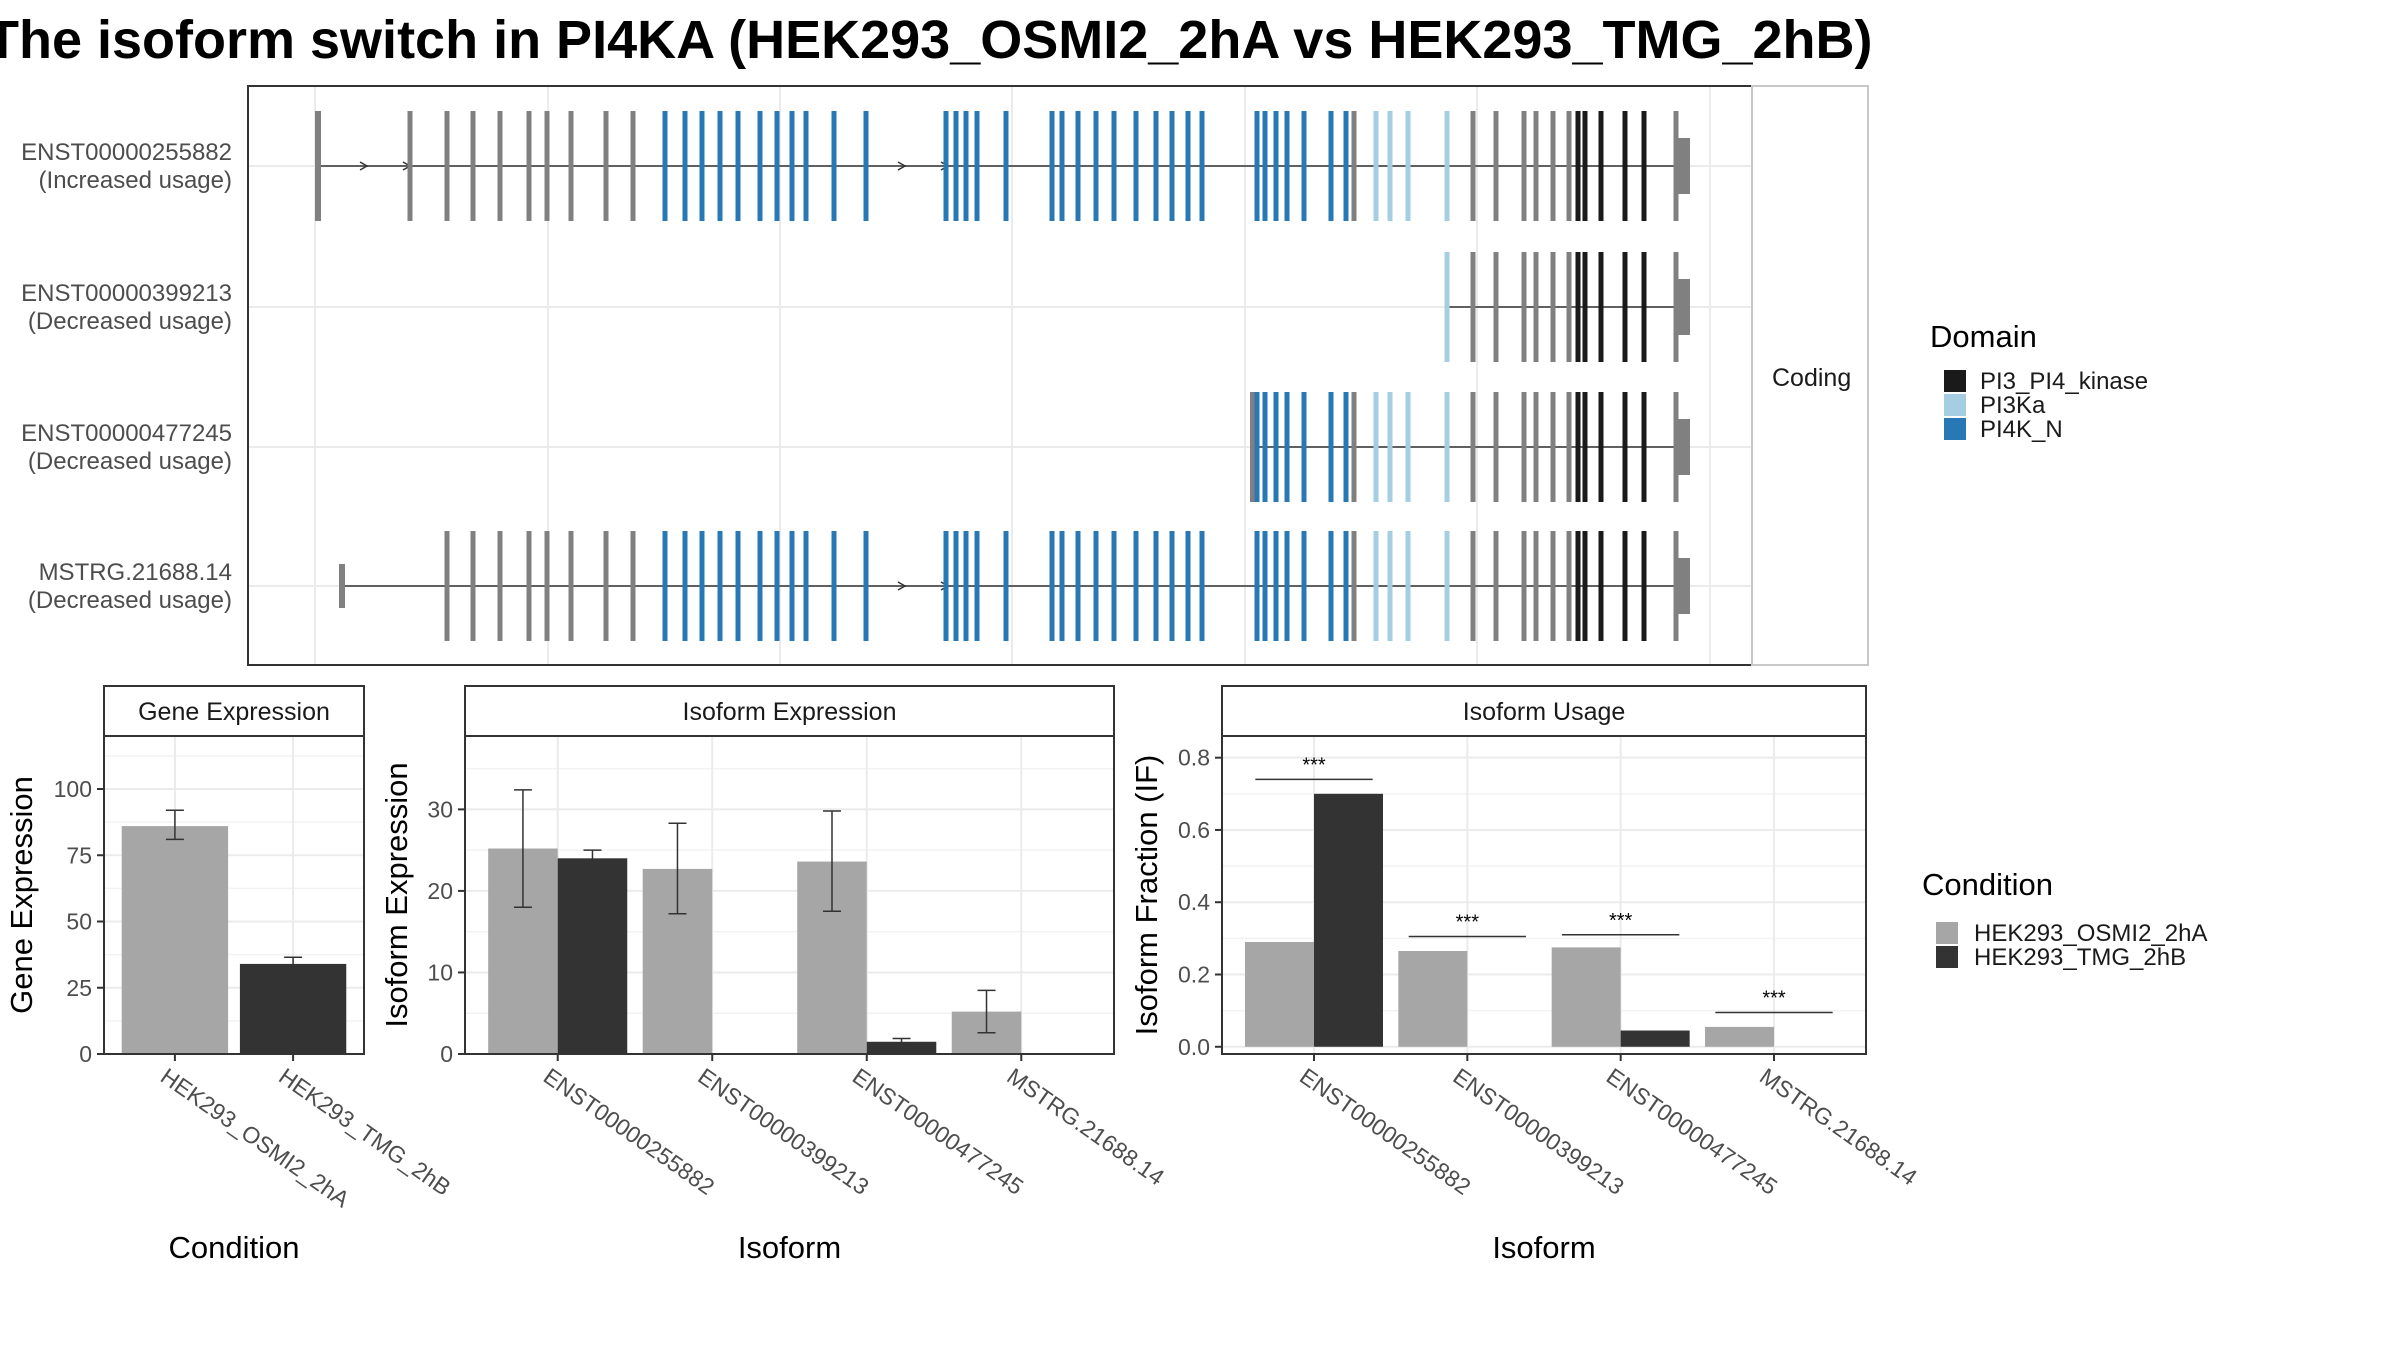 Image resolution: width=2400 pixels, height=1350 pixels. I want to click on y-tick-label: 0, so click(446, 1054).